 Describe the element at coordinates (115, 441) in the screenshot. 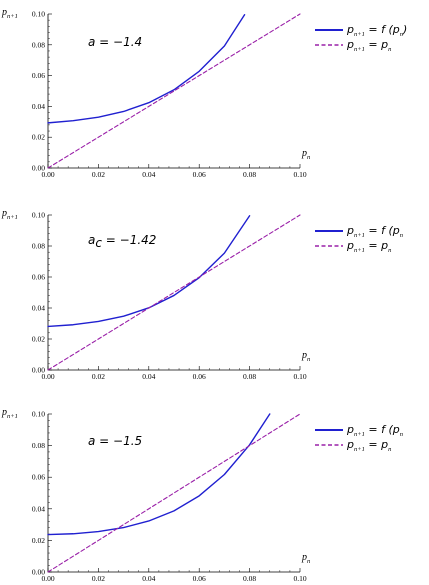

I see `parameter-label: a = −1.5` at that location.